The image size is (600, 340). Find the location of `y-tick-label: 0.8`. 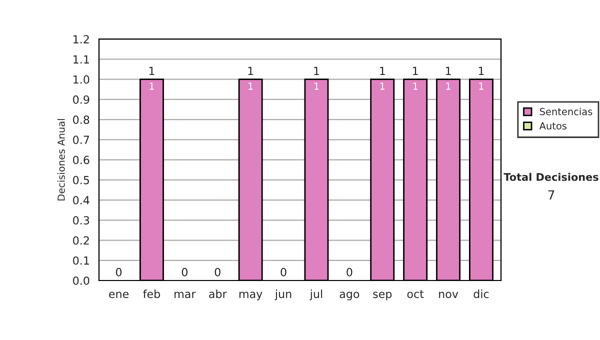

y-tick-label: 0.8 is located at coordinates (81, 120).